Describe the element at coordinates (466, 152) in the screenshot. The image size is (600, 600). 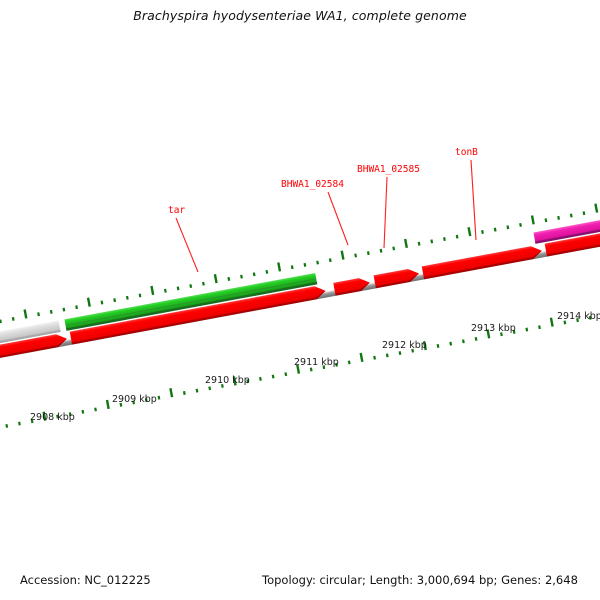
I see `gene-label-tonb: tonB` at that location.